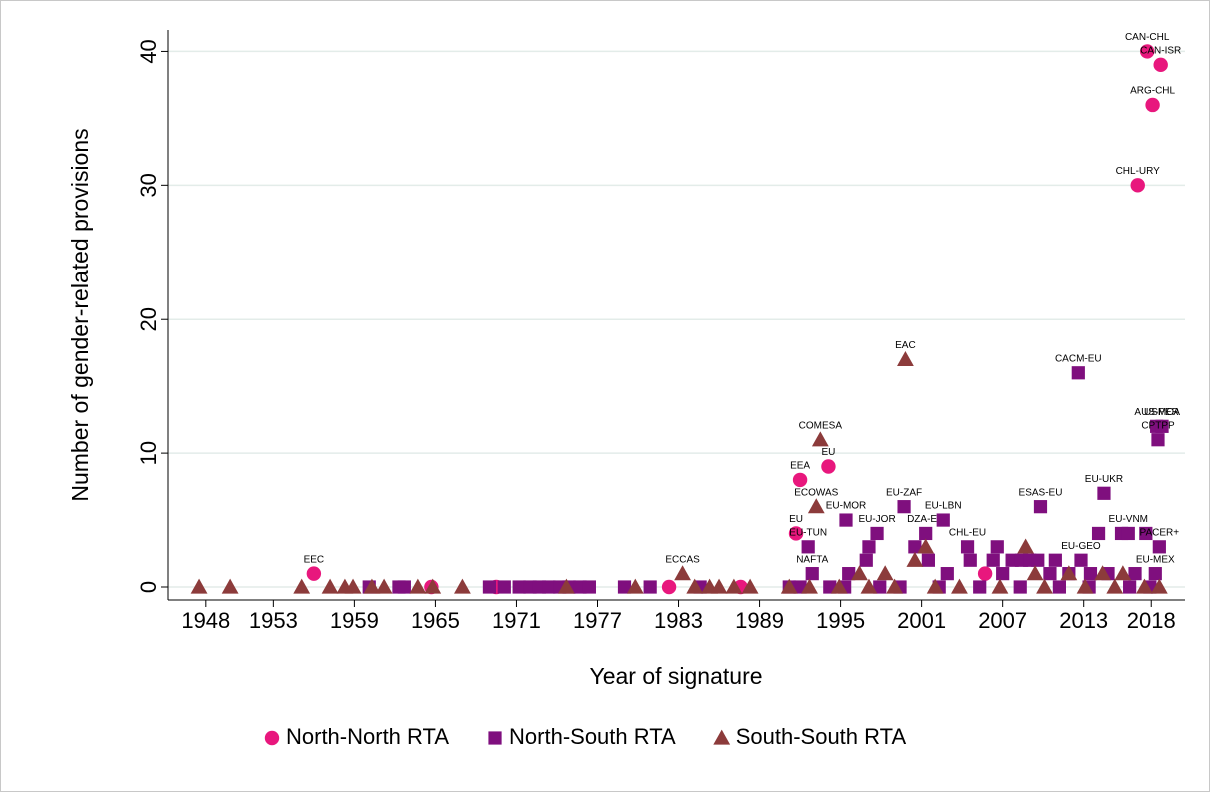 The image size is (1211, 793). Describe the element at coordinates (921, 620) in the screenshot. I see `x-tick-label: 2001` at that location.